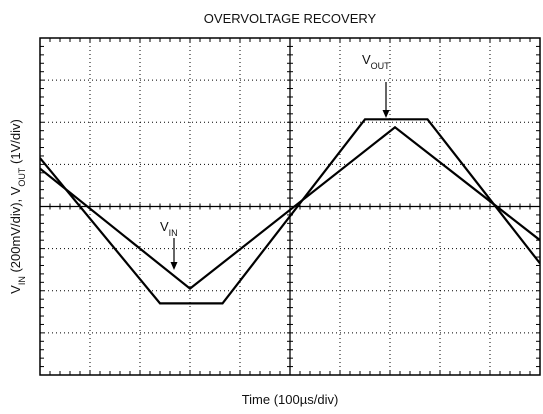  I want to click on series-label: VIN, so click(169, 228).